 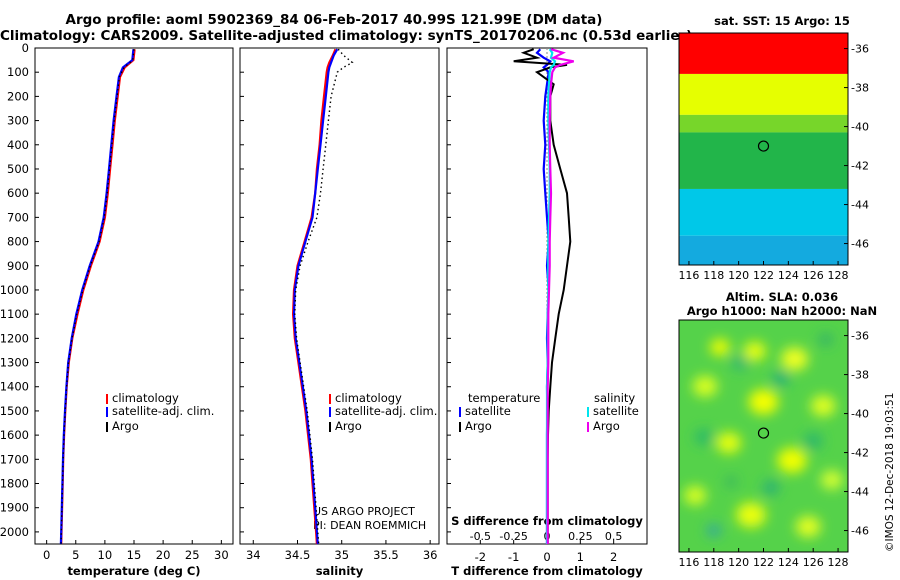 I want to click on sla-blobs, so click(x=763, y=435).